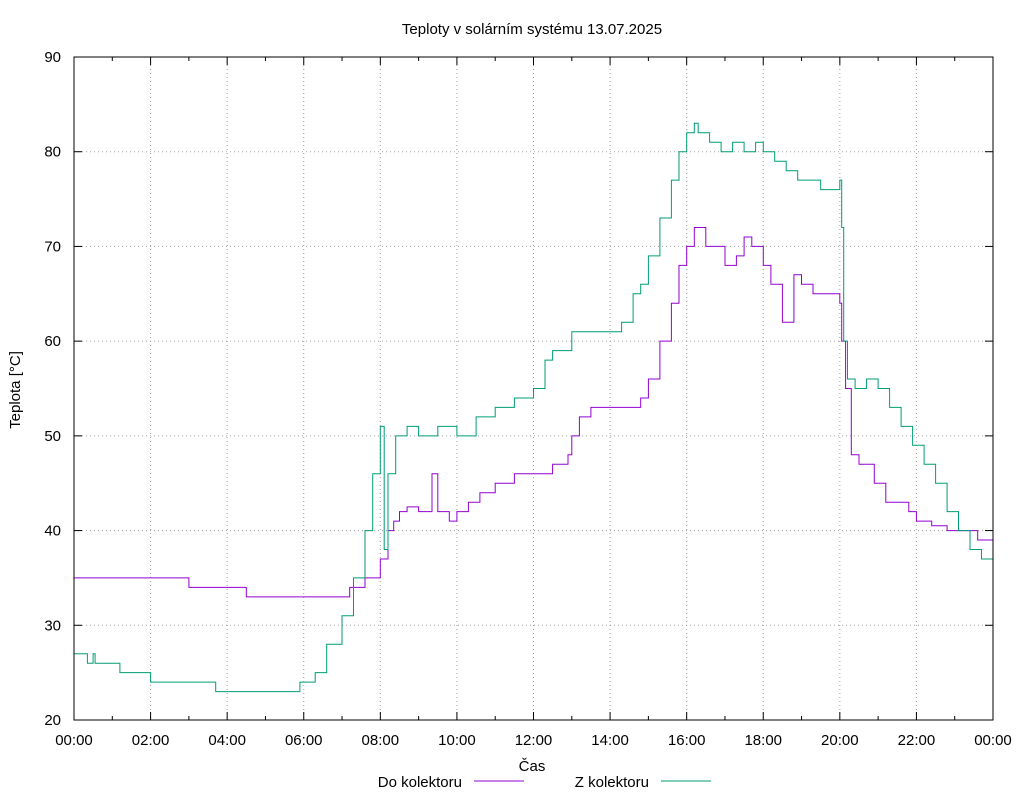  Describe the element at coordinates (52, 436) in the screenshot. I see `y-tick-label: 50` at that location.